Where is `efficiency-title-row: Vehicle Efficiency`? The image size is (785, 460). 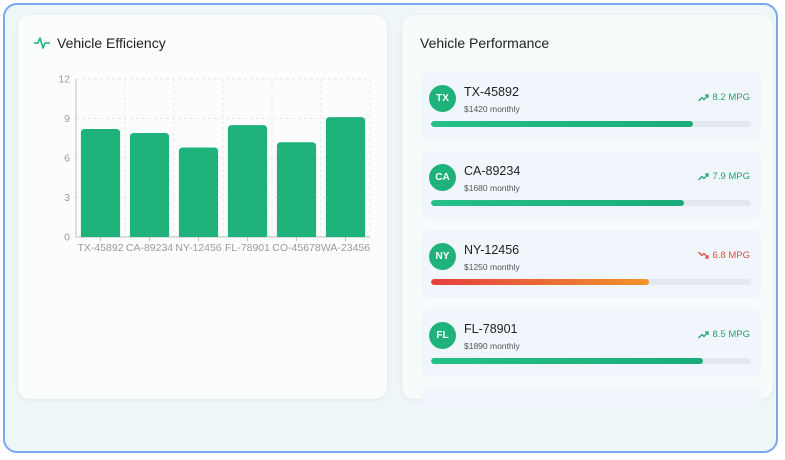
efficiency-title-row: Vehicle Efficiency is located at coordinates (100, 43).